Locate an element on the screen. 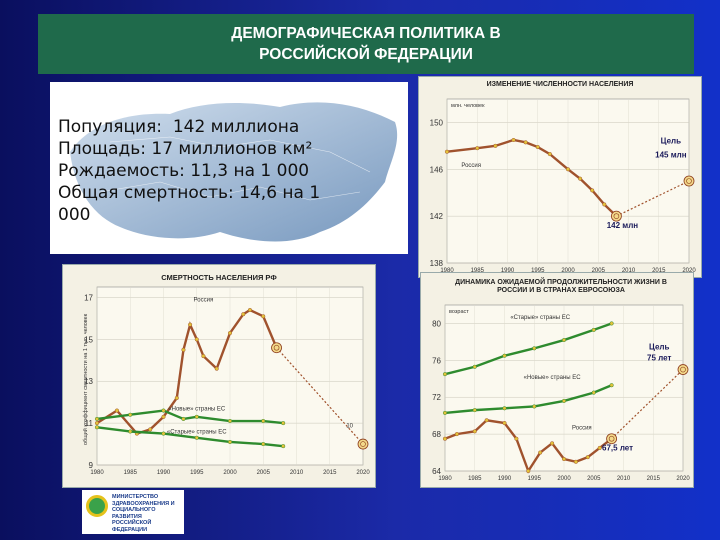 This screenshot has width=720, height=540. y-tick-label: 13 is located at coordinates (88, 381).